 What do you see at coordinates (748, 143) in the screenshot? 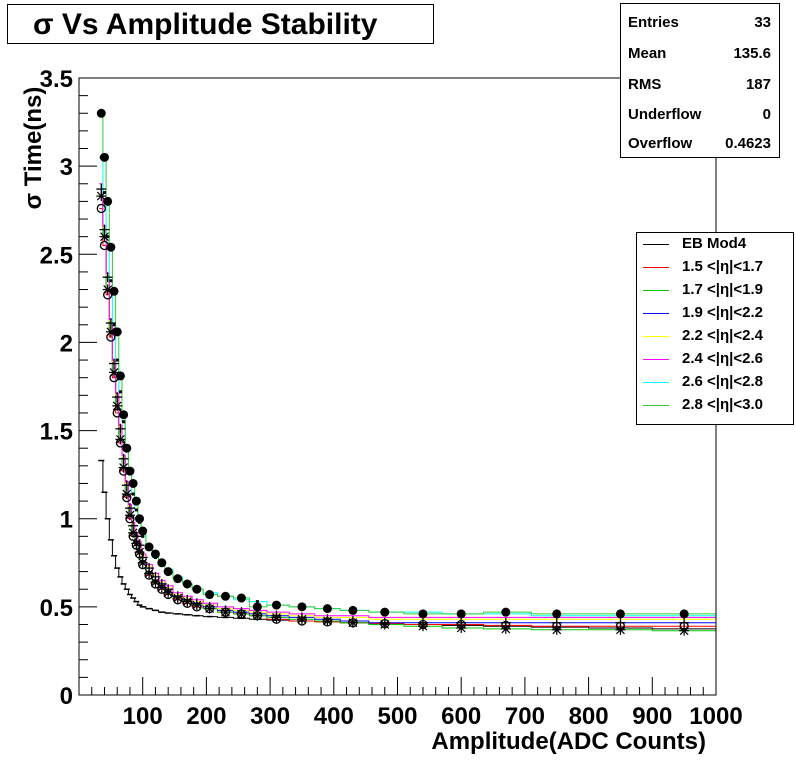
I see `stats-value: 0.4623` at bounding box center [748, 143].